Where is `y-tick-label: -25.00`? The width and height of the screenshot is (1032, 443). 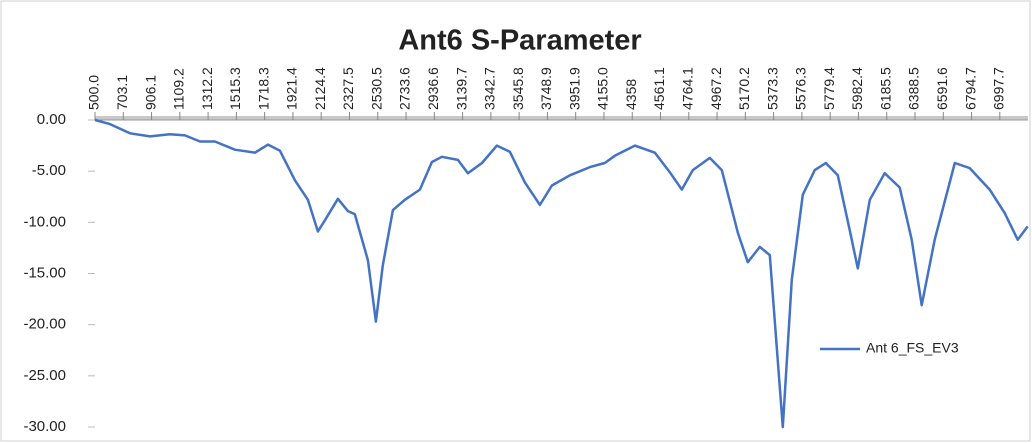
y-tick-label: -25.00 is located at coordinates (44, 375).